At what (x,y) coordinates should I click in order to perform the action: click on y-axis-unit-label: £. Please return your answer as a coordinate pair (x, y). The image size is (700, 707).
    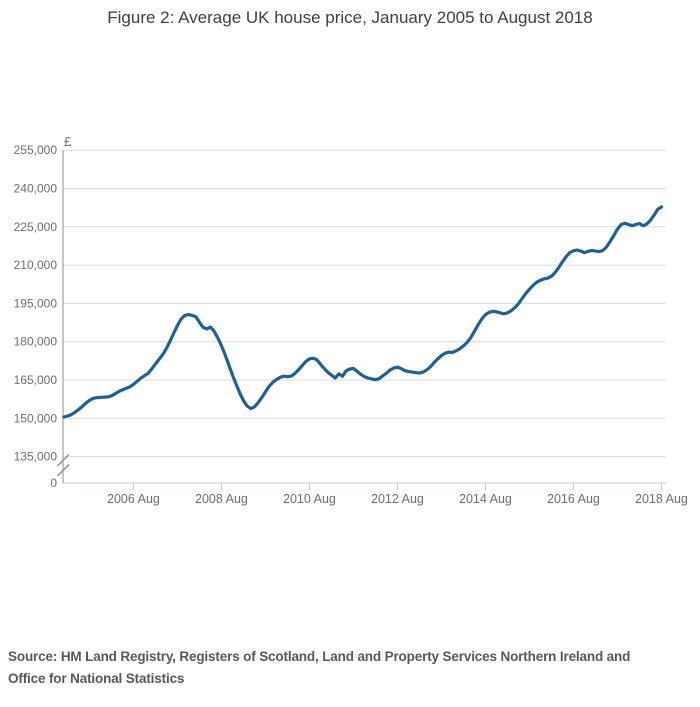
    Looking at the image, I should click on (68, 141).